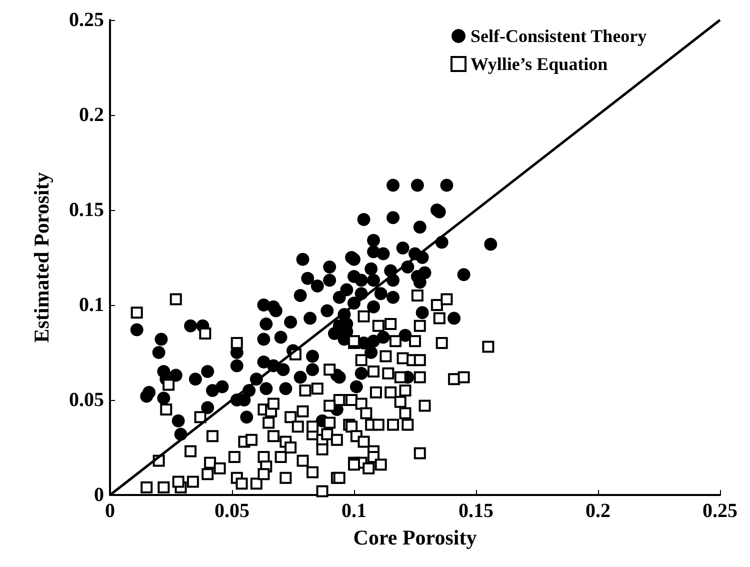 The width and height of the screenshot is (750, 567). What do you see at coordinates (86, 20) in the screenshot?
I see `y-tick-label: 0.25` at bounding box center [86, 20].